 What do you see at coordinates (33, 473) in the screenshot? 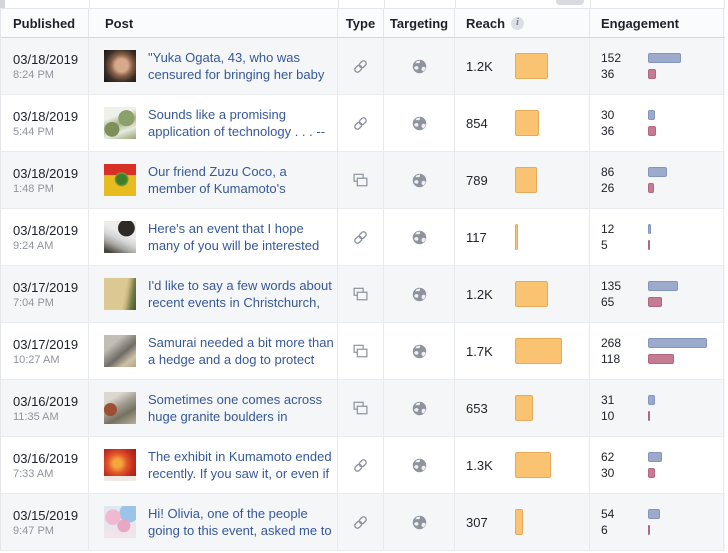
I see `published-time: 7:33 AM` at bounding box center [33, 473].